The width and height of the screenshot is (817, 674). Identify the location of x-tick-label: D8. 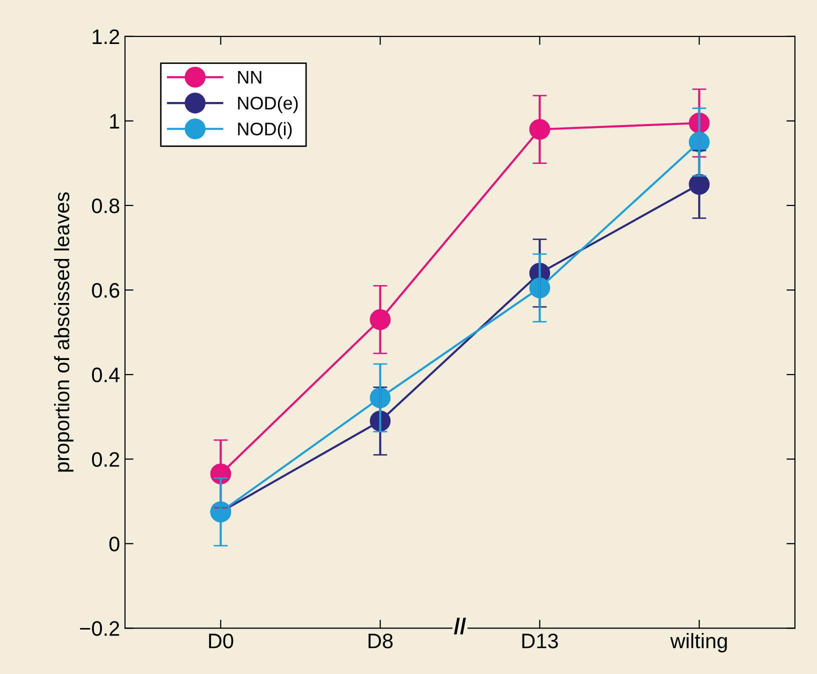
(380, 641).